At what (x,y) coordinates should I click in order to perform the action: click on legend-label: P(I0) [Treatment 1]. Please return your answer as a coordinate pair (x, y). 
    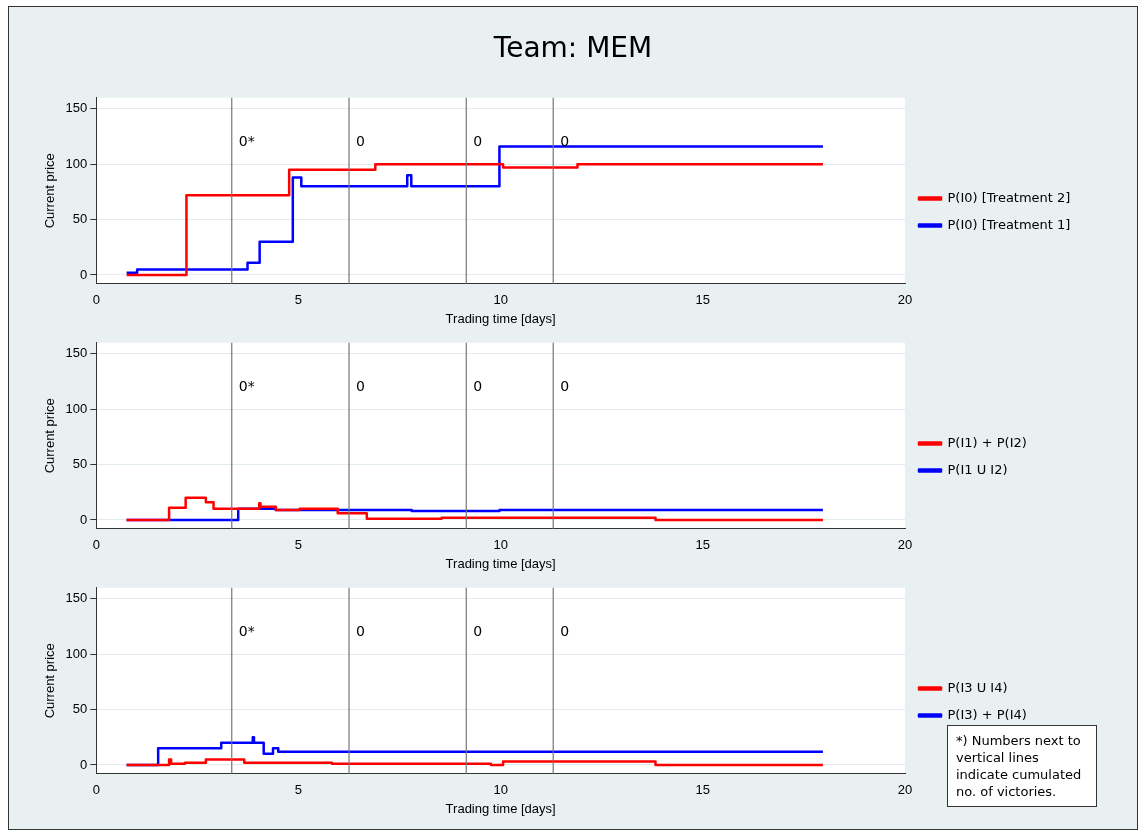
    Looking at the image, I should click on (1009, 224).